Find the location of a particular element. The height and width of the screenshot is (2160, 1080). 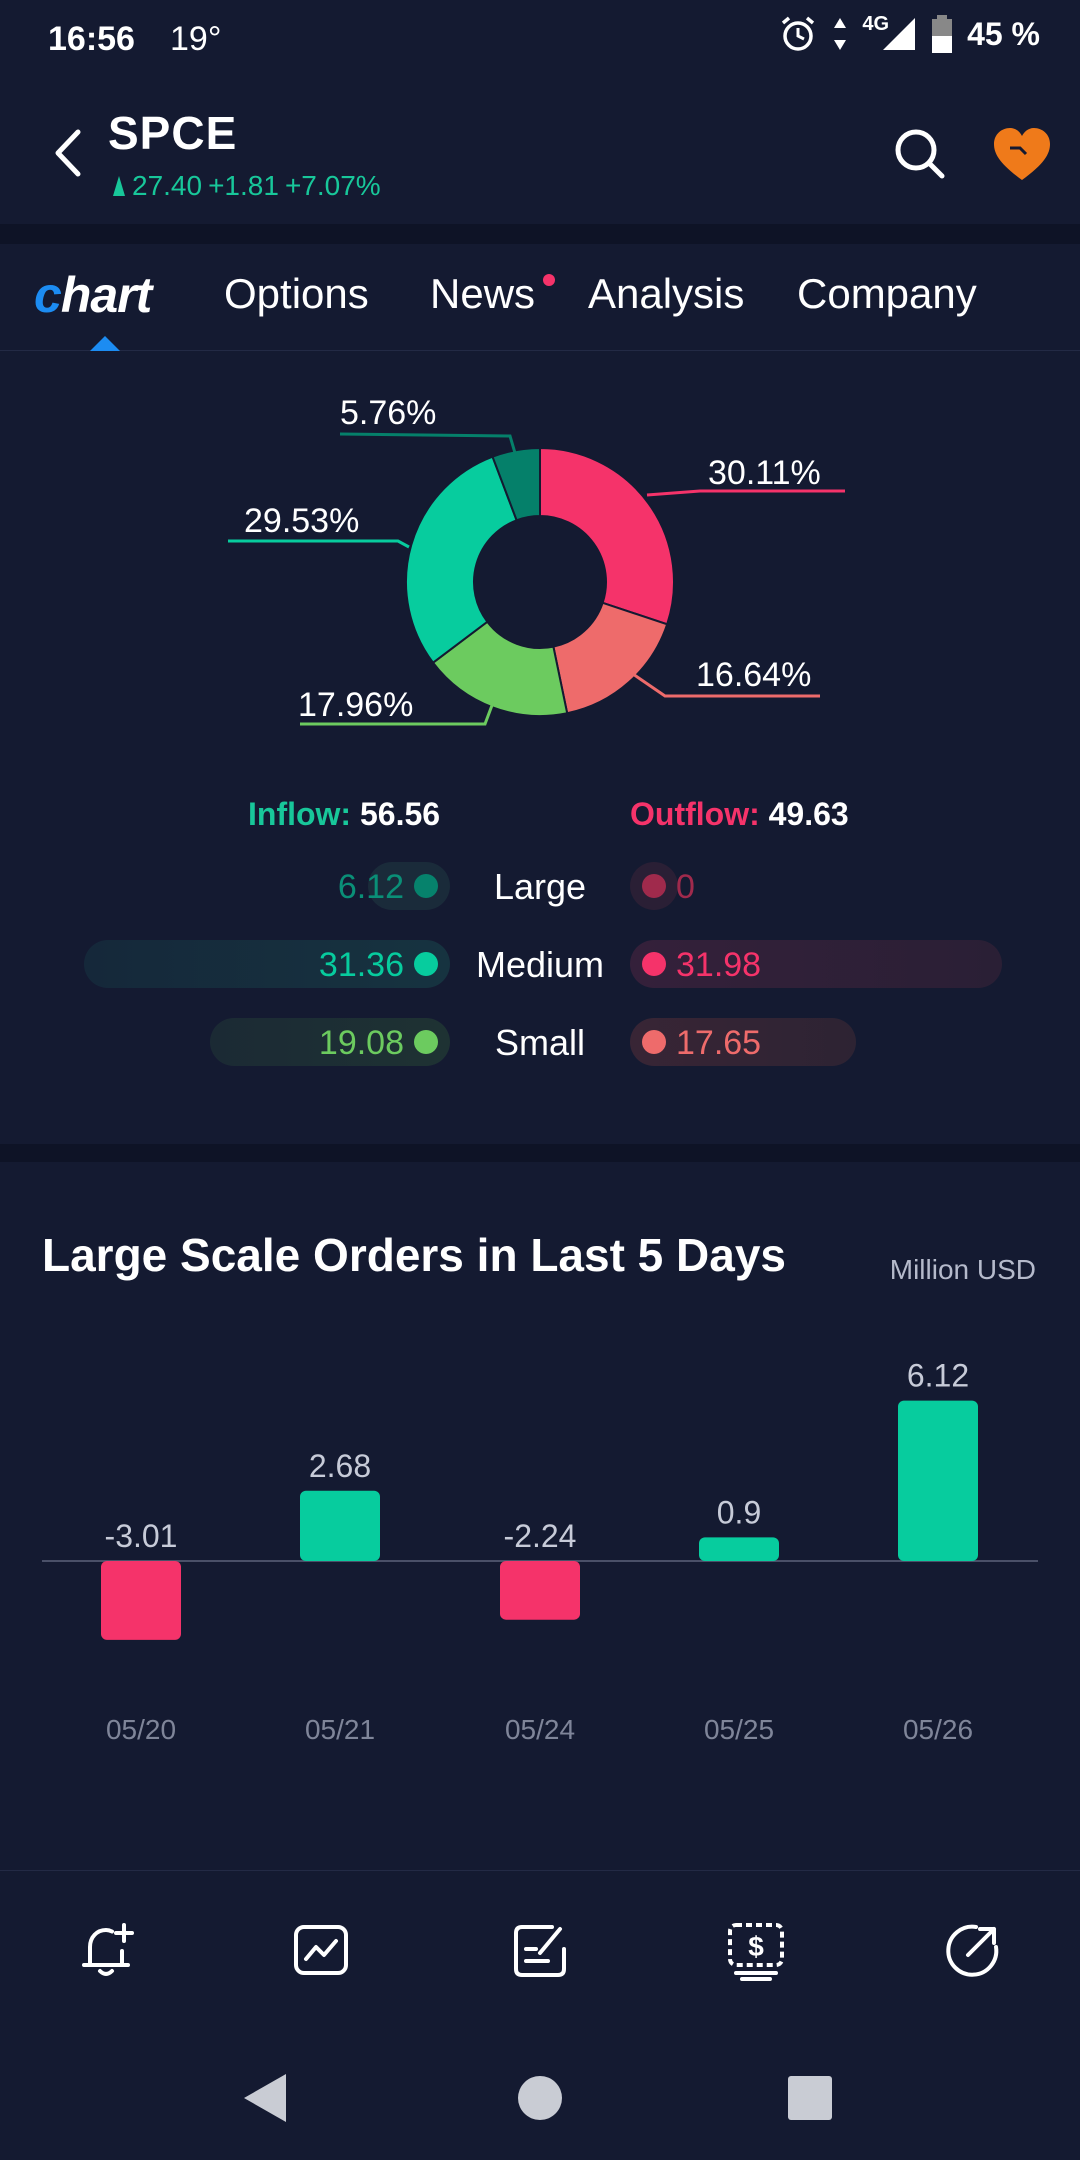

flow-row-label: Small is located at coordinates (540, 1042).